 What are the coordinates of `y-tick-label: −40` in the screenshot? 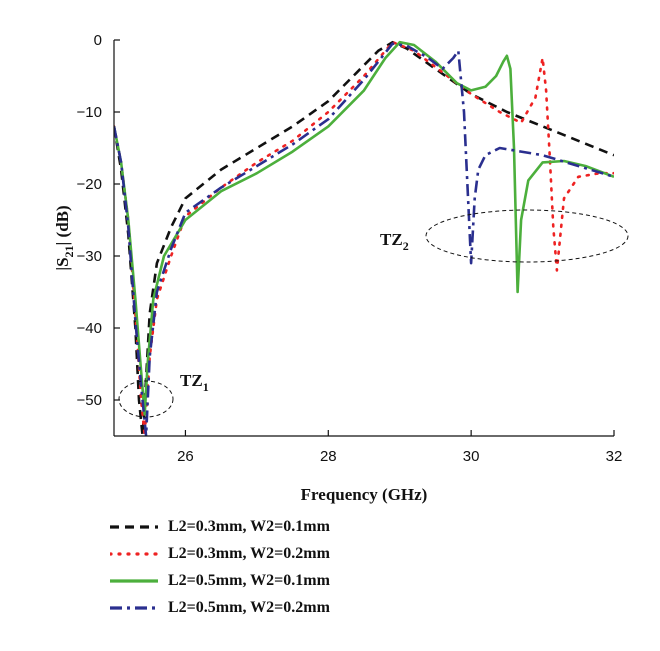 It's located at (89, 328).